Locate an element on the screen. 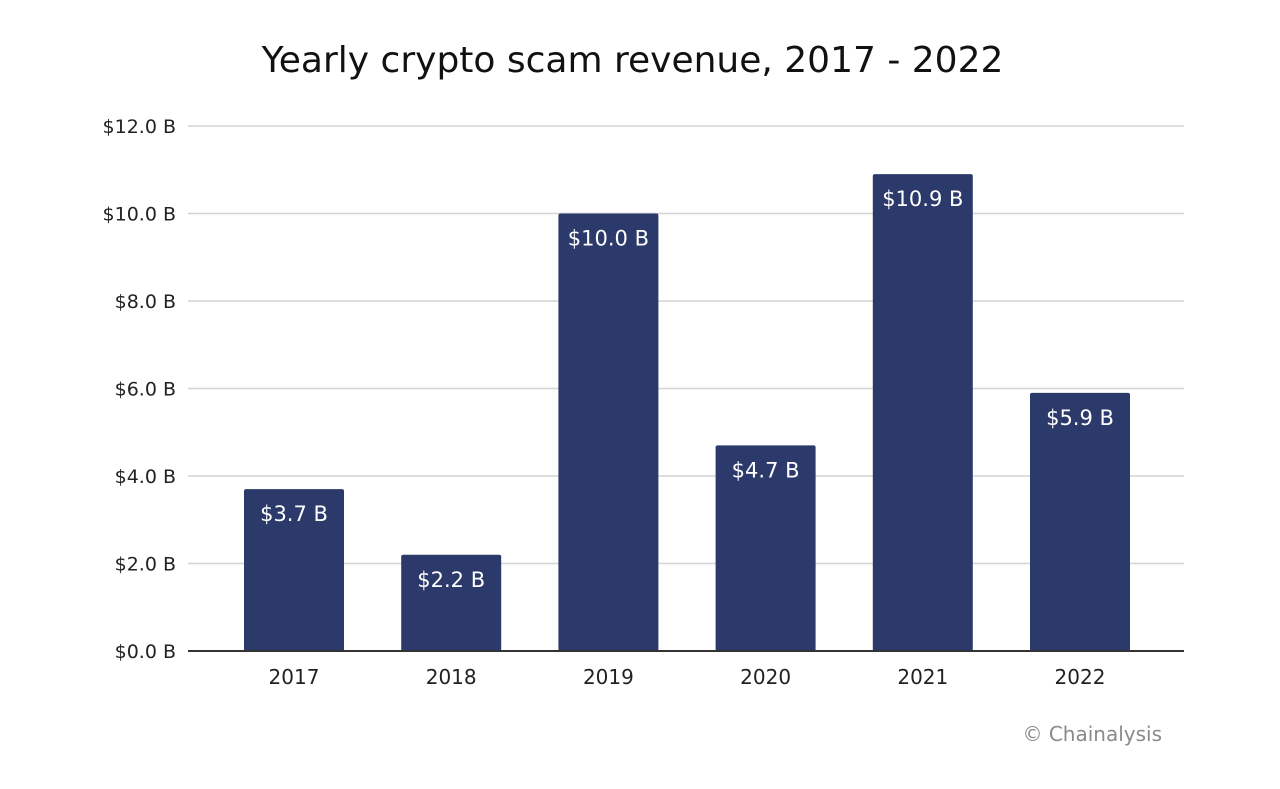 This screenshot has height=789, width=1280. y-tick-label: $2.0 B is located at coordinates (145, 565).